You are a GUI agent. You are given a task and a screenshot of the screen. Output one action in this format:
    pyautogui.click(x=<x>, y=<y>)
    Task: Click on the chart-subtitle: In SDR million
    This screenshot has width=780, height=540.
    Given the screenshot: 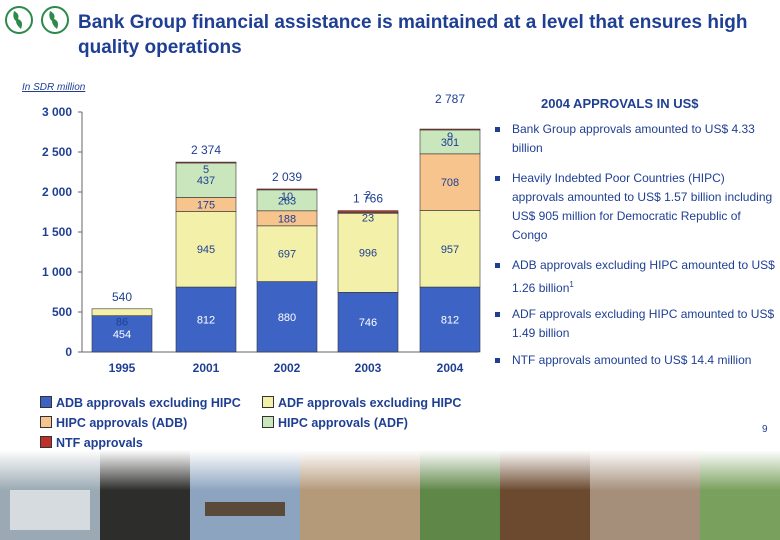 What is the action you would take?
    pyautogui.click(x=54, y=87)
    